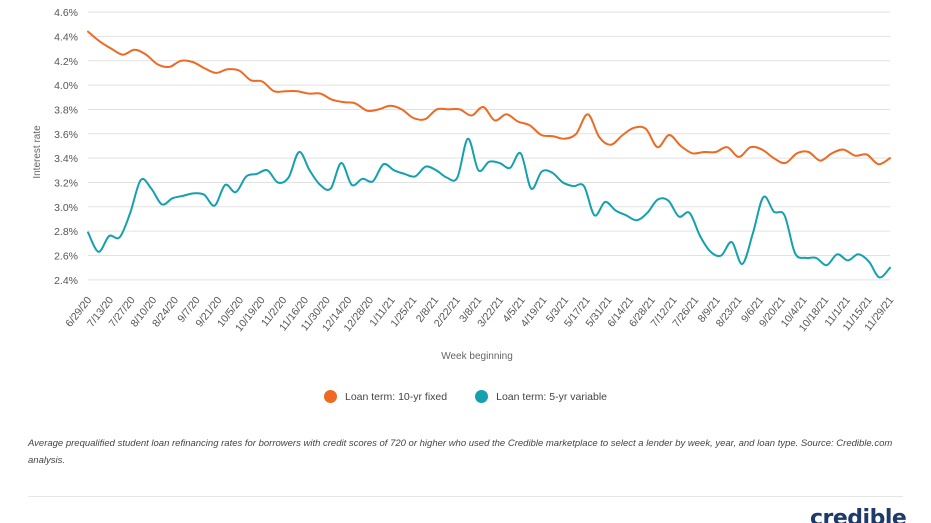  Describe the element at coordinates (66, 256) in the screenshot. I see `y-tick-label: 2.6%` at that location.